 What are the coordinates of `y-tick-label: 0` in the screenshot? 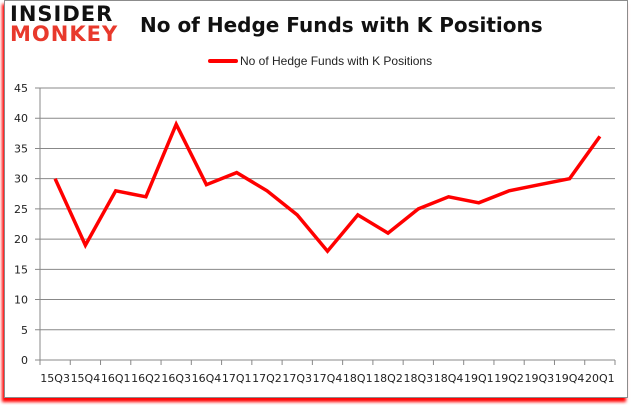 It's located at (24, 360).